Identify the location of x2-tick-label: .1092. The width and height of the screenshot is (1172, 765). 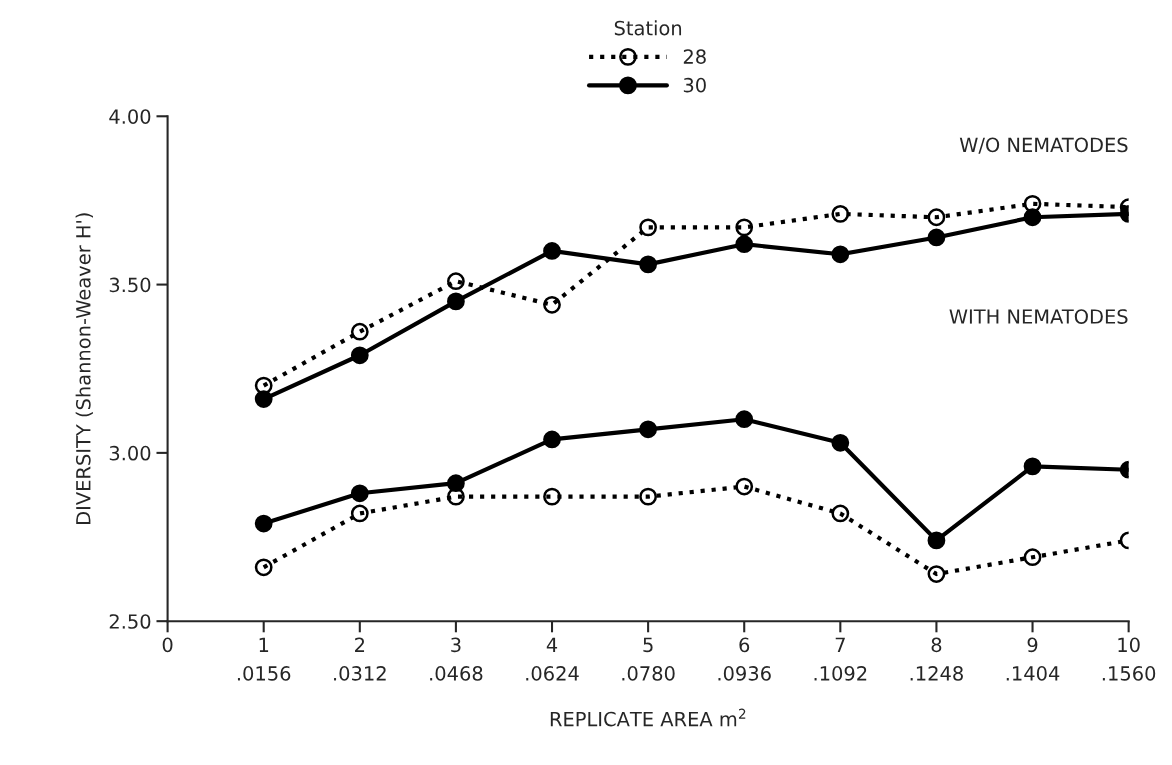
(840, 673).